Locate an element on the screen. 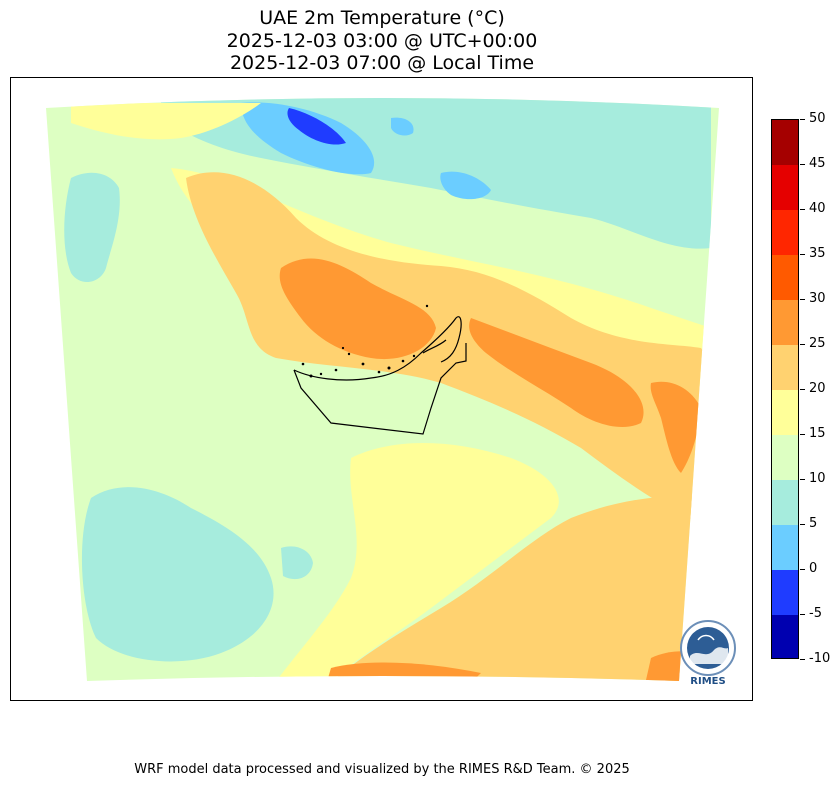 The height and width of the screenshot is (788, 840). colorbar-tick-label: 50 is located at coordinates (817, 118).